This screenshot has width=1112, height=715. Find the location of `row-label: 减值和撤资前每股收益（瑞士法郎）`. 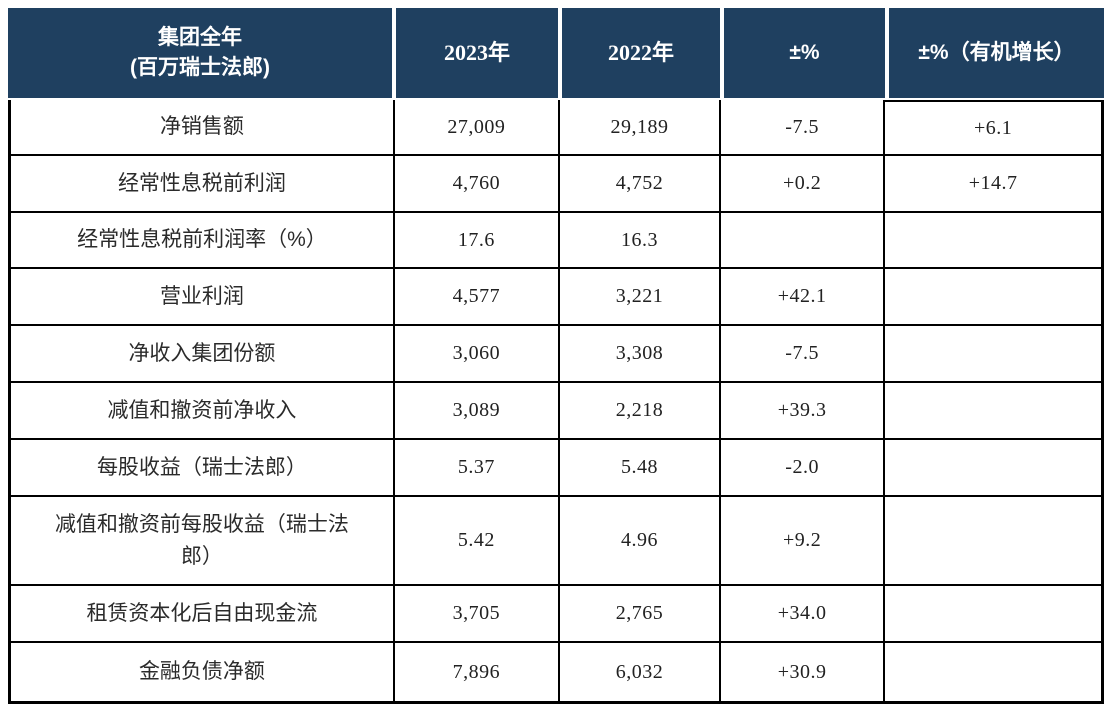

row-label: 减值和撤资前每股收益（瑞士法郎） is located at coordinates (203, 541).